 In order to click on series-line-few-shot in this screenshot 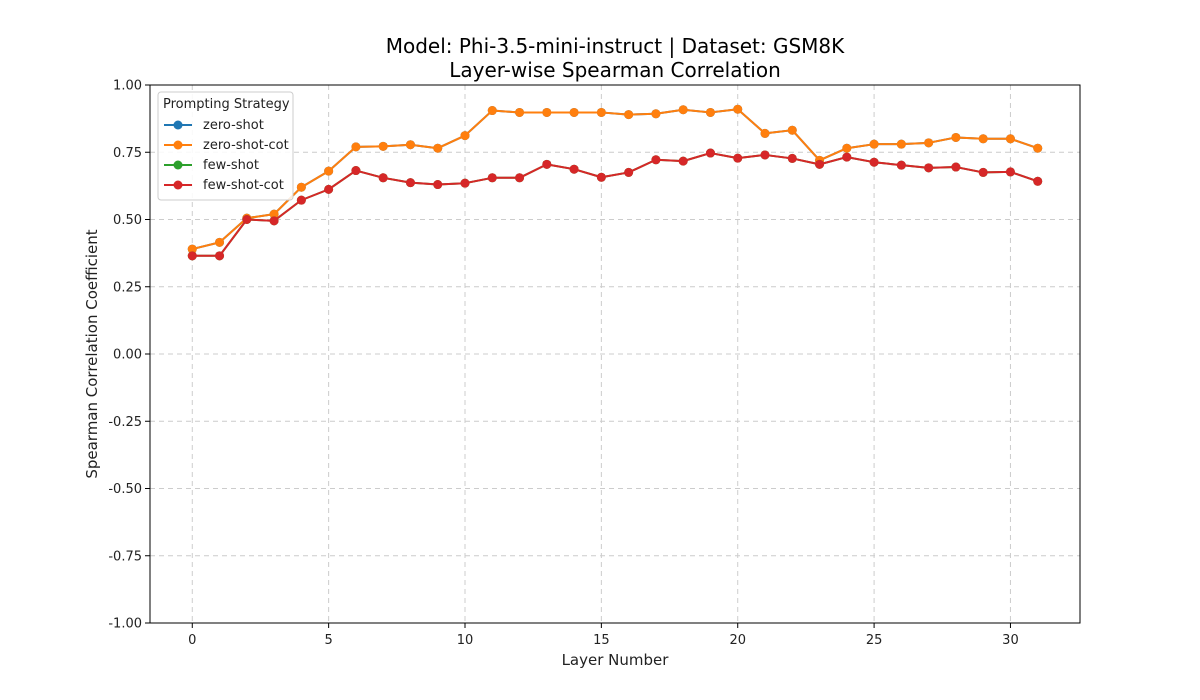, I will do `click(615, 204)`.